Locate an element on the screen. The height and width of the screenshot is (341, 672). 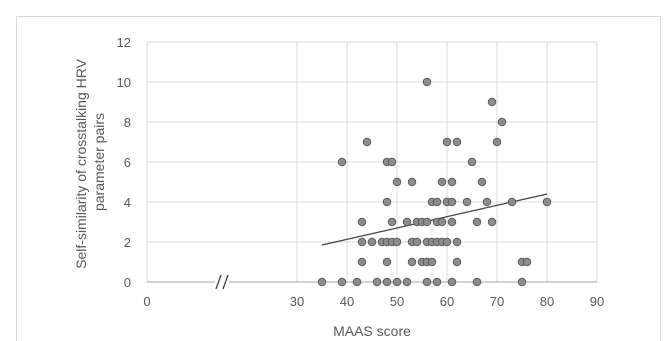
x-tick-label: 60 is located at coordinates (447, 301).